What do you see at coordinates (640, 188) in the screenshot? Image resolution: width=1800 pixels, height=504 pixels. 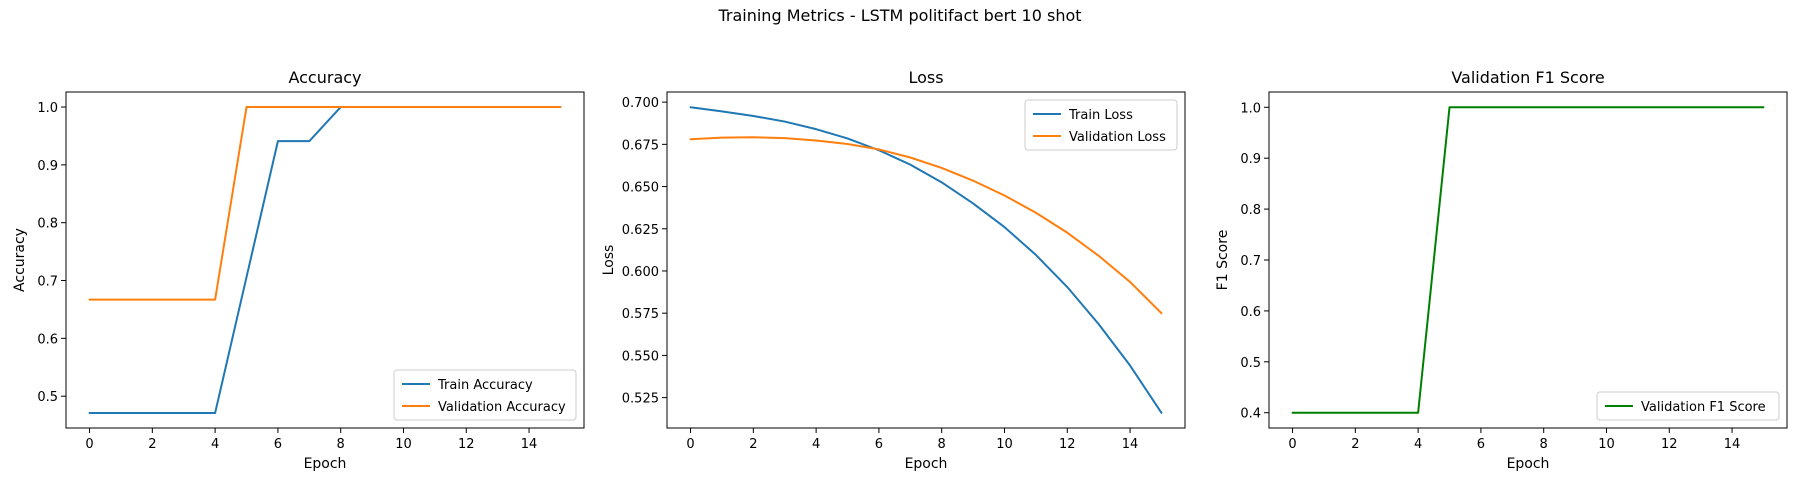 I see `y-tick-label: 0.650` at bounding box center [640, 188].